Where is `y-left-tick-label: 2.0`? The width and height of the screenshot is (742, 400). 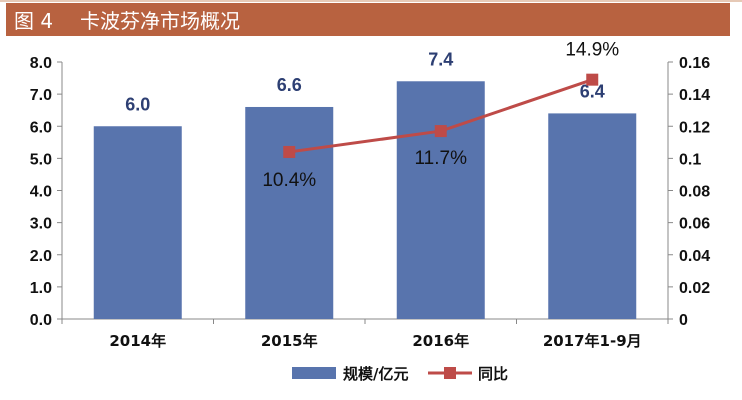 y-left-tick-label: 2.0 is located at coordinates (41, 256).